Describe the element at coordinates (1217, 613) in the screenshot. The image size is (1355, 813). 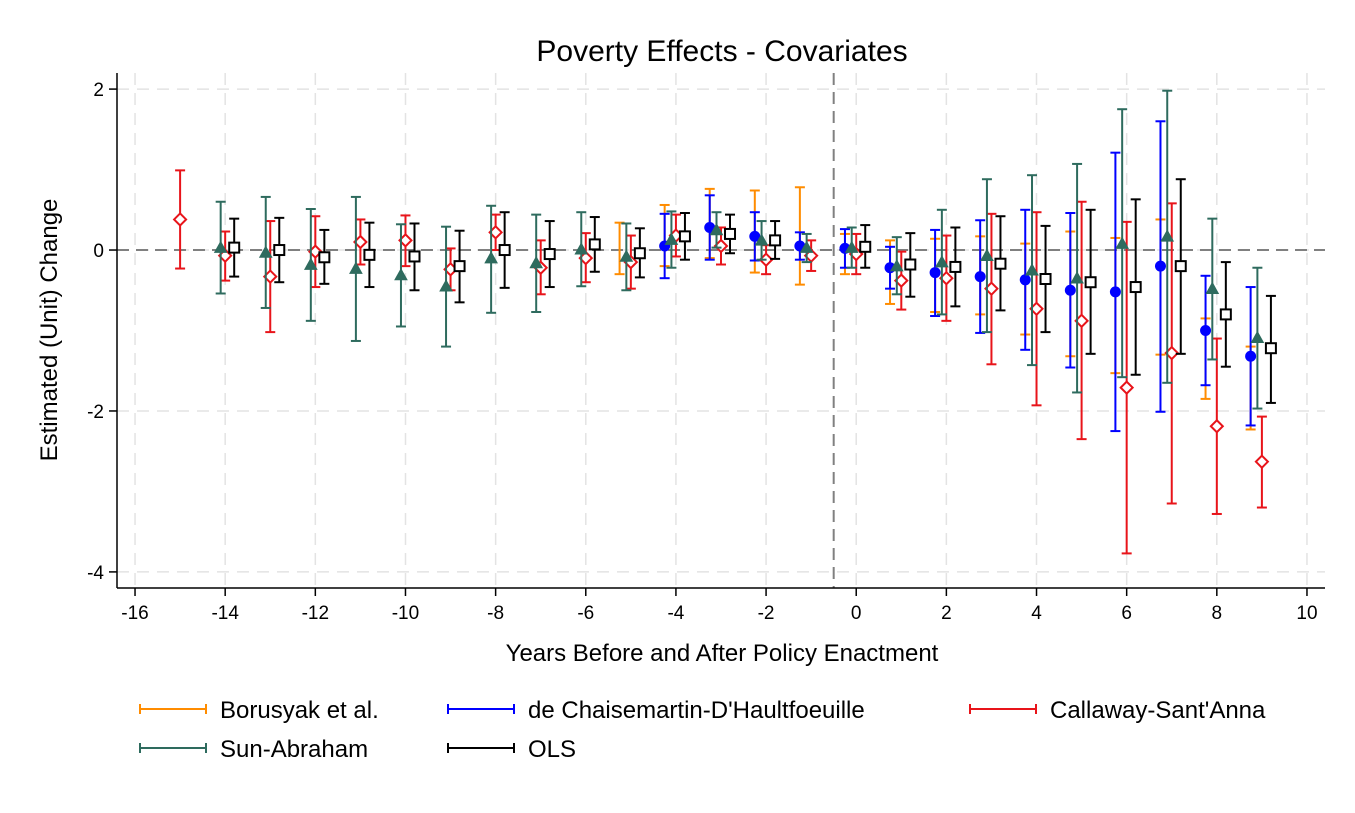
I see `x-tick-label: 8` at that location.